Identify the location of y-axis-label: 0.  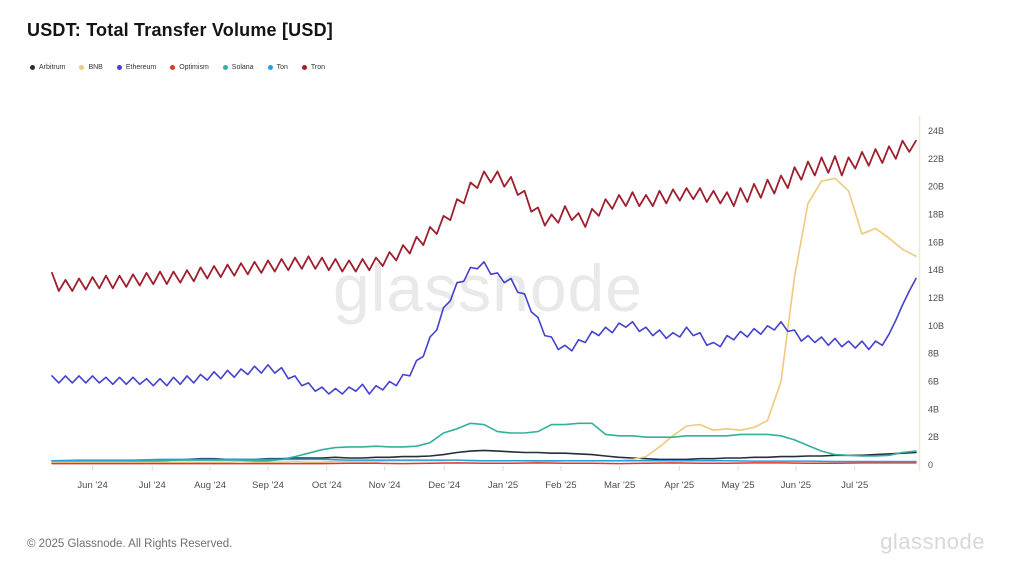
(930, 465).